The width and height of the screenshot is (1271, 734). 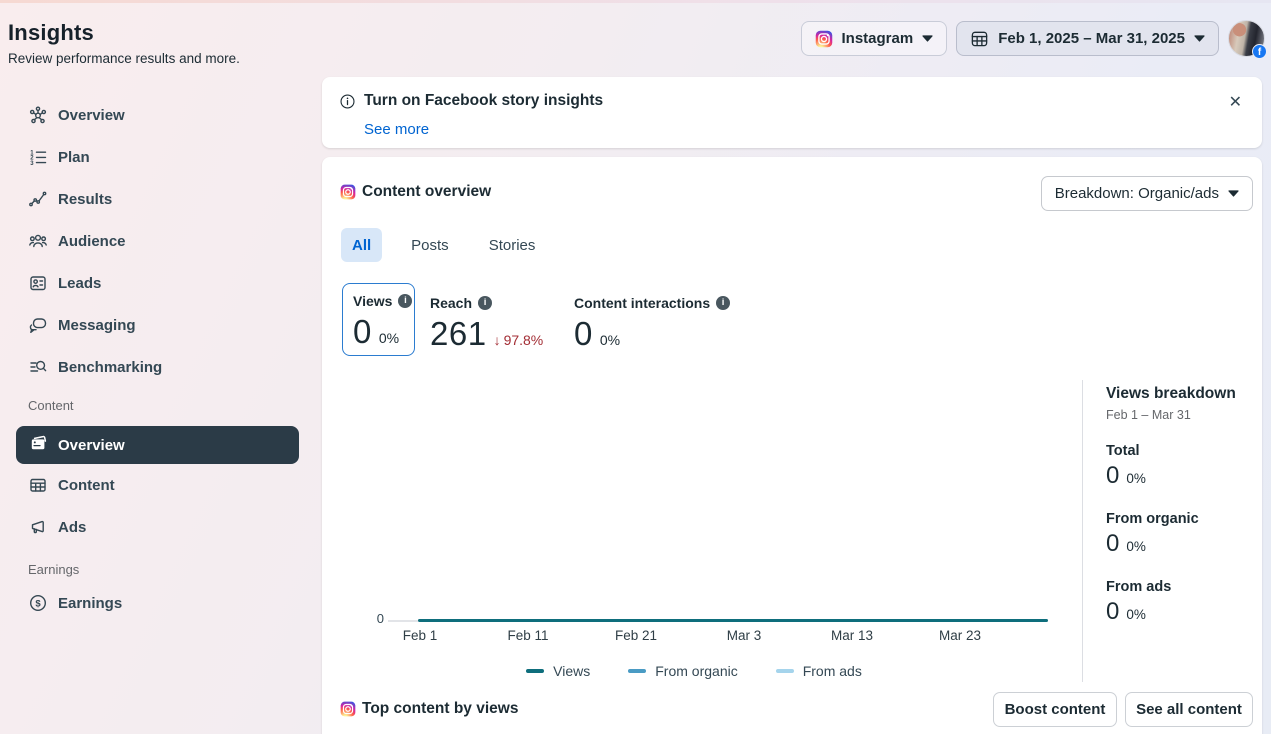 What do you see at coordinates (32, 153) in the screenshot?
I see `svg-text: 1` at bounding box center [32, 153].